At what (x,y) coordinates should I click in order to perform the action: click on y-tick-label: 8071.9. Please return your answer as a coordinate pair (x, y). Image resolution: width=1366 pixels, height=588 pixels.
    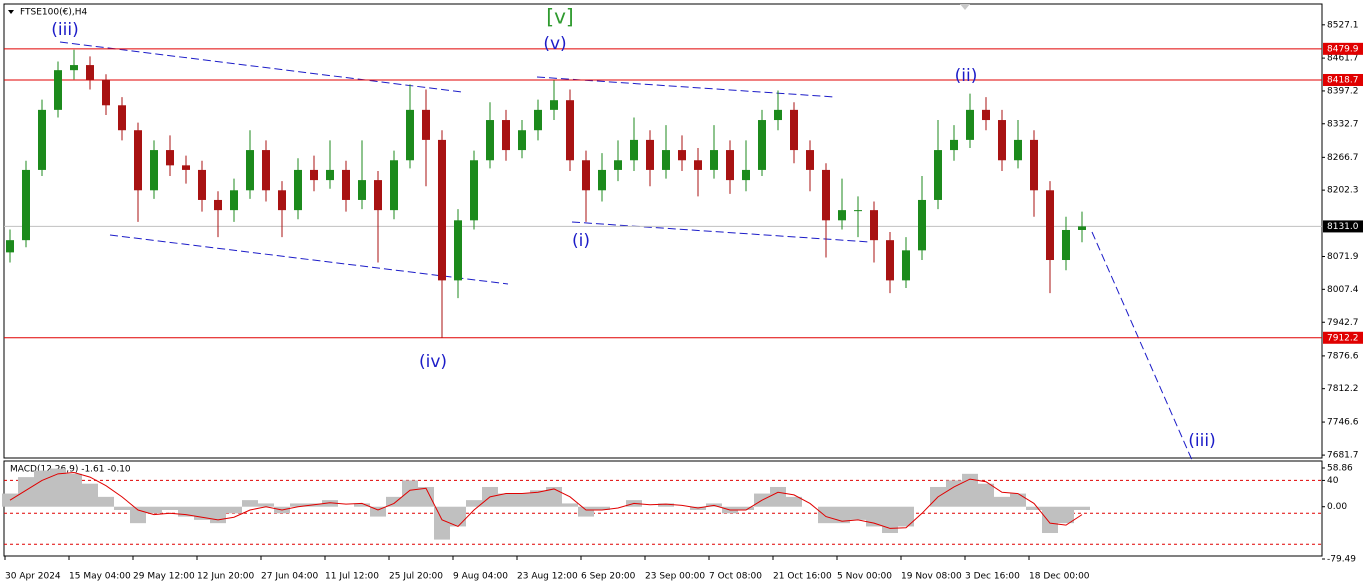
    Looking at the image, I should click on (1343, 257).